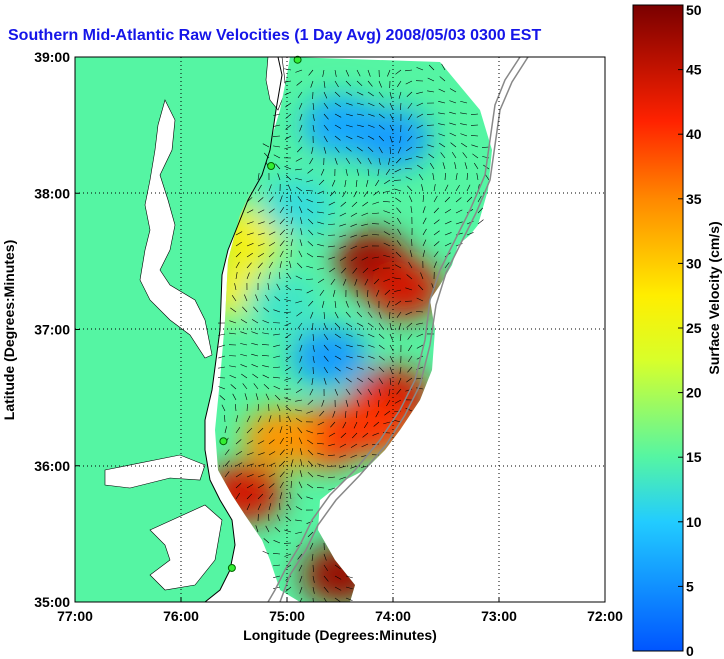  What do you see at coordinates (52, 193) in the screenshot?
I see `y-tick-label: 38:00` at bounding box center [52, 193].